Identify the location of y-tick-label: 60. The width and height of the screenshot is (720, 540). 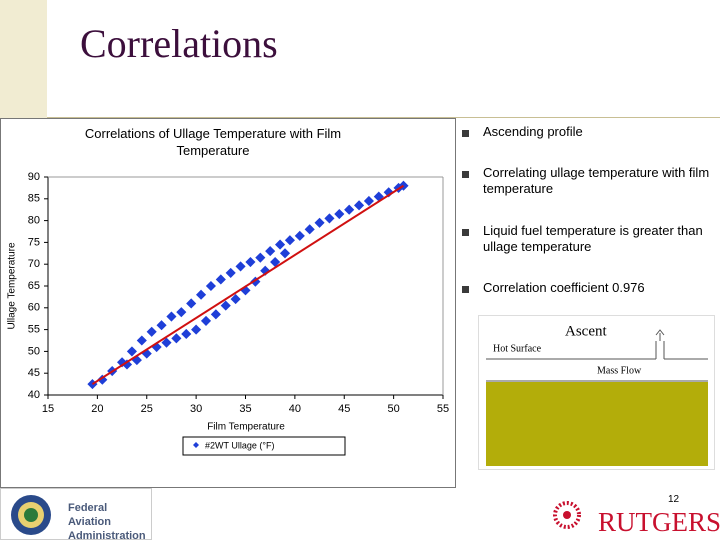
(34, 308).